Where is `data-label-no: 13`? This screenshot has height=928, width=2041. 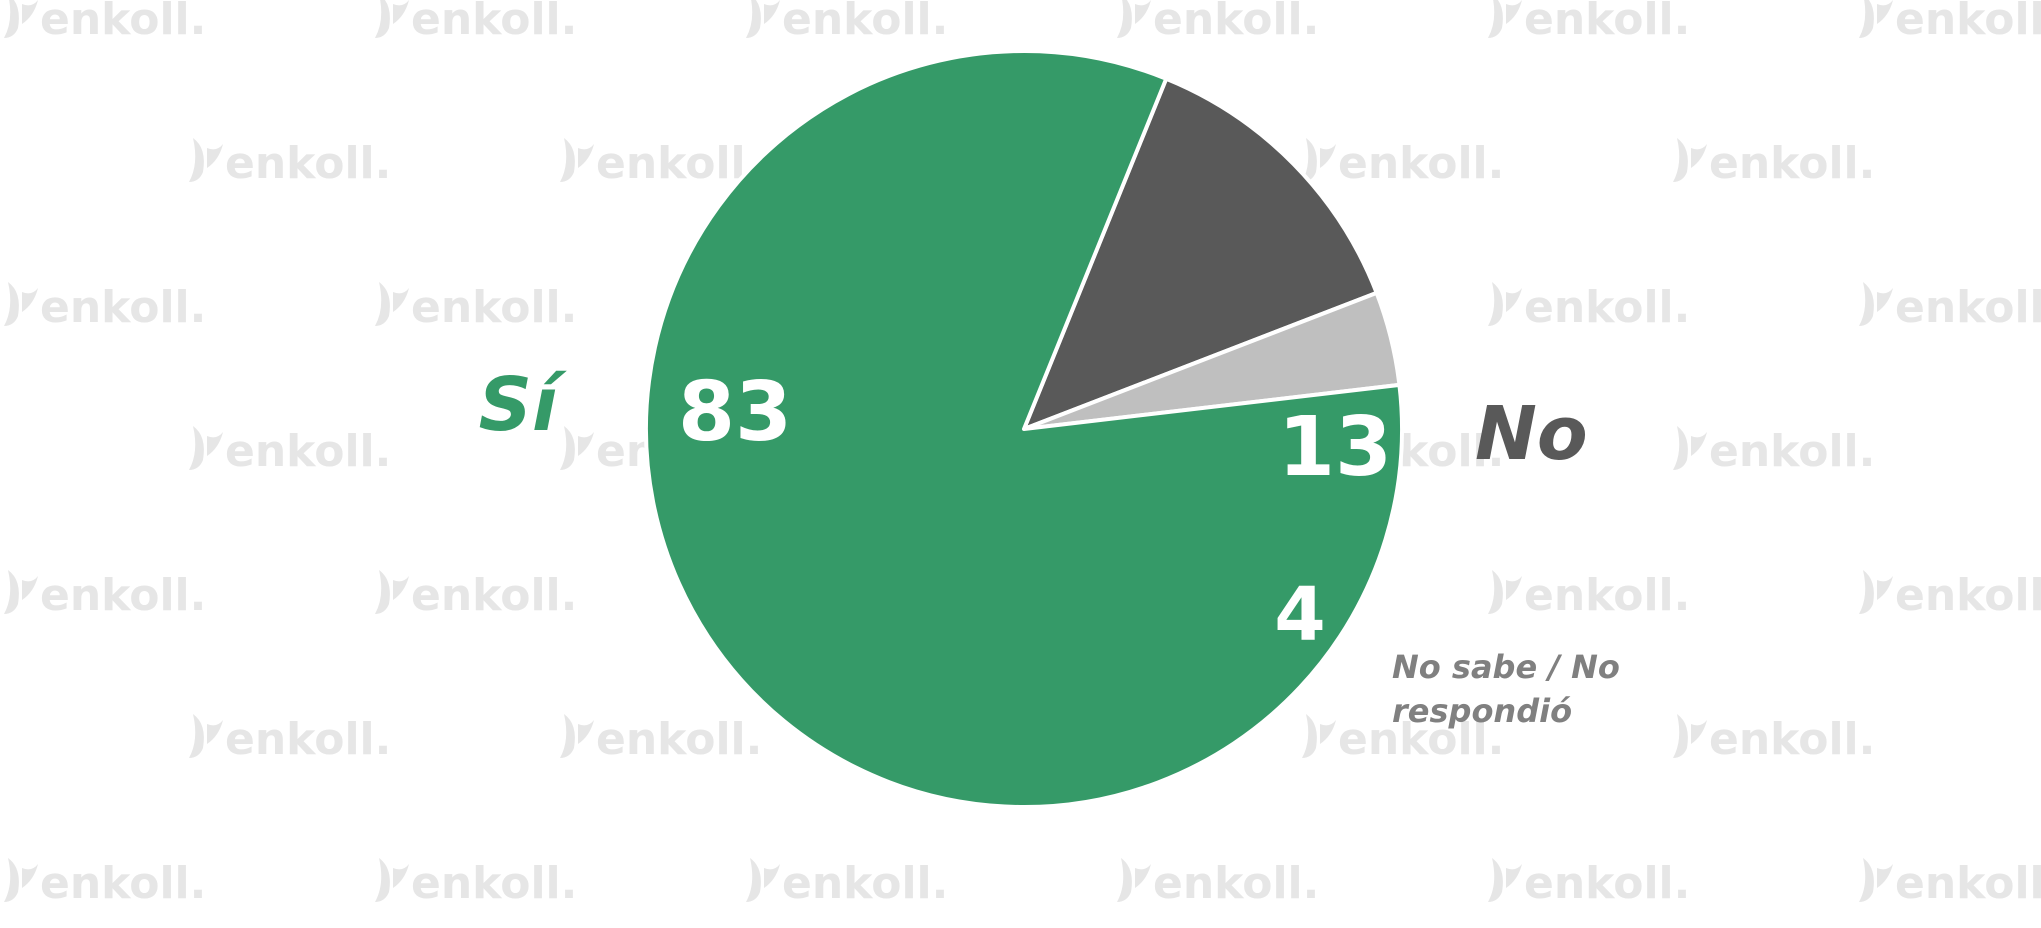 data-label-no: 13 is located at coordinates (1335, 447).